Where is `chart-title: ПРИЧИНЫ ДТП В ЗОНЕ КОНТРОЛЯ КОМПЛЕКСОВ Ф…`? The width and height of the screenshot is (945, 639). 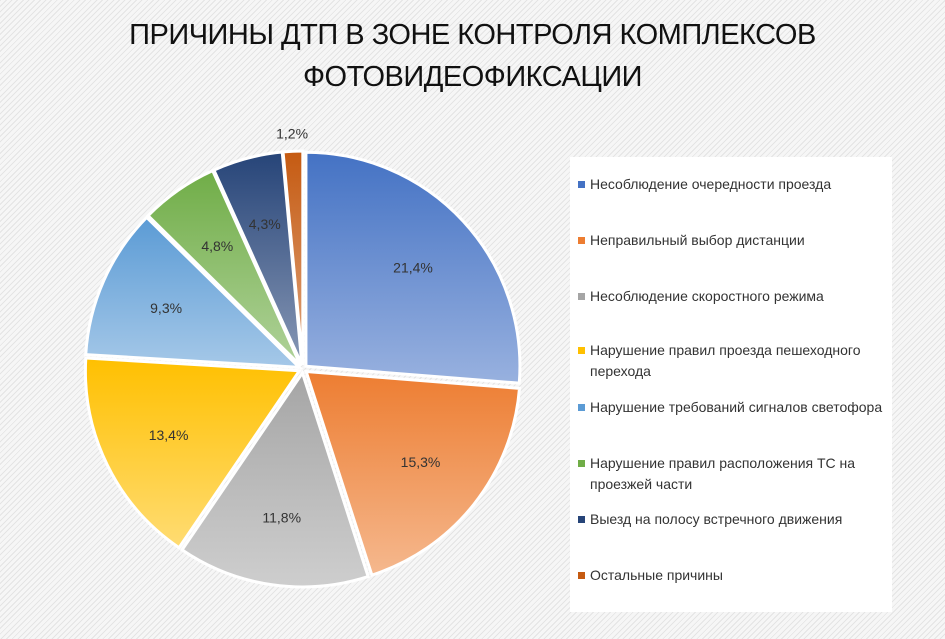
chart-title: ПРИЧИНЫ ДТП В ЗОНЕ КОНТРОЛЯ КОМПЛЕКСОВ Ф… is located at coordinates (472, 56).